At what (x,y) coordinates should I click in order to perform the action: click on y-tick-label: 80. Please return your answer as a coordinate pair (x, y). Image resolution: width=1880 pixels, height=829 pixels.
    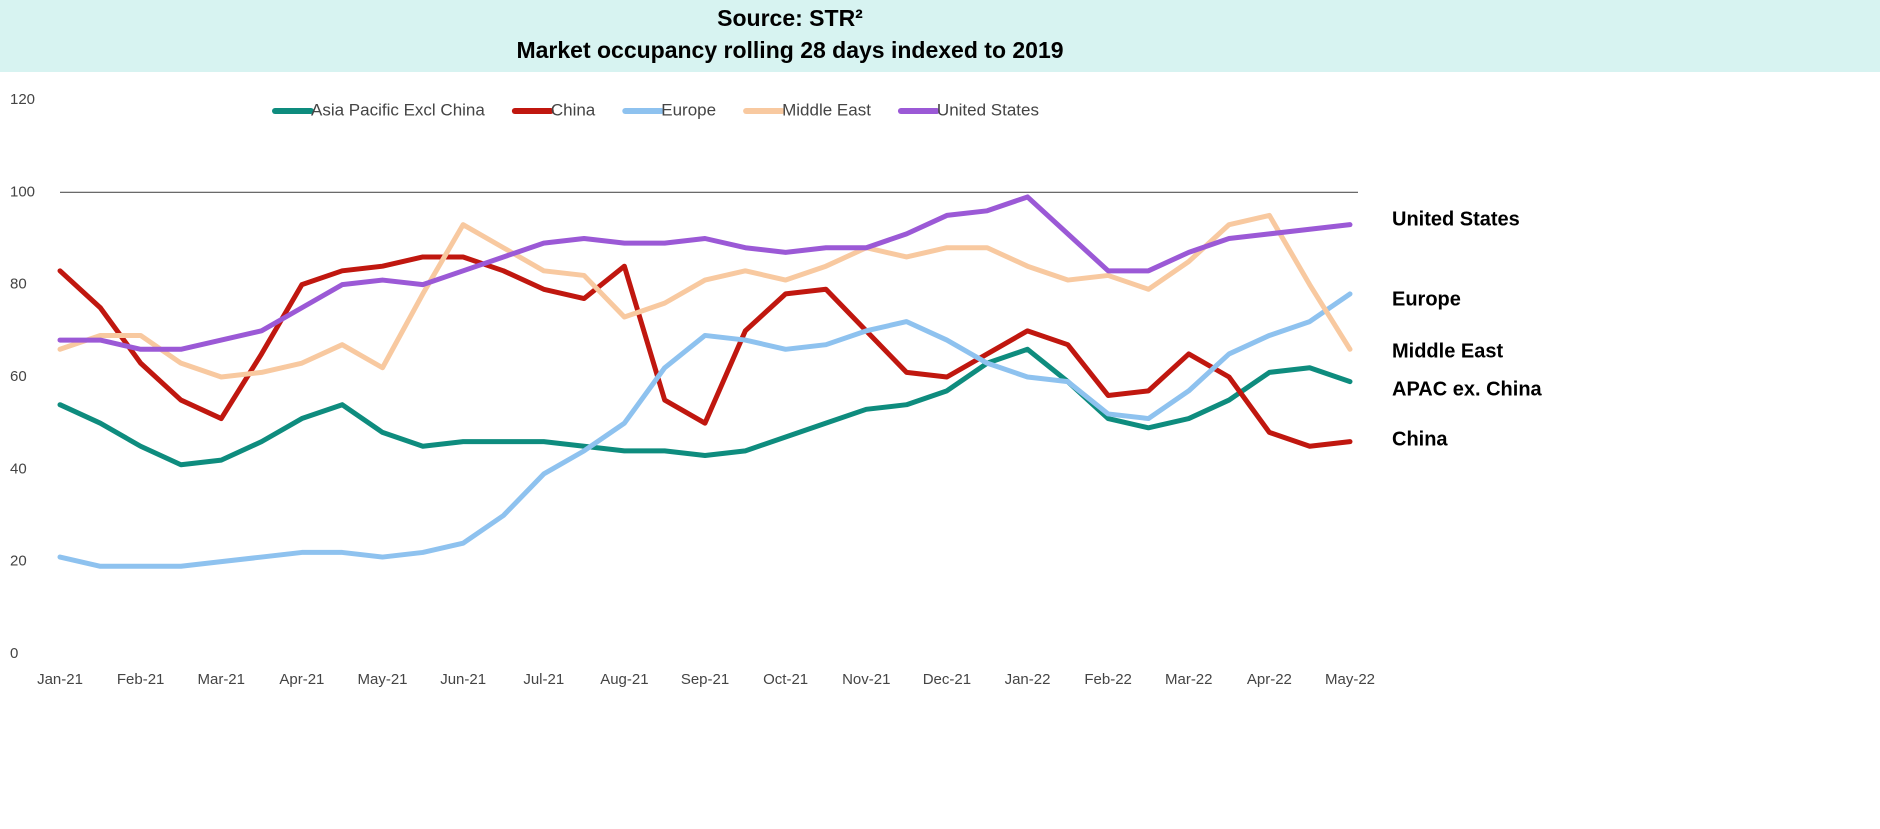
    Looking at the image, I should click on (18, 284).